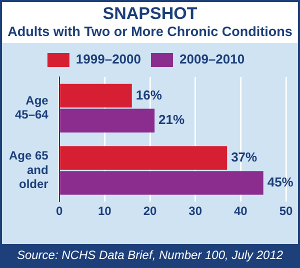 This screenshot has height=268, width=300. What do you see at coordinates (31, 107) in the screenshot?
I see `y-tick-label: Age 45–64` at bounding box center [31, 107].